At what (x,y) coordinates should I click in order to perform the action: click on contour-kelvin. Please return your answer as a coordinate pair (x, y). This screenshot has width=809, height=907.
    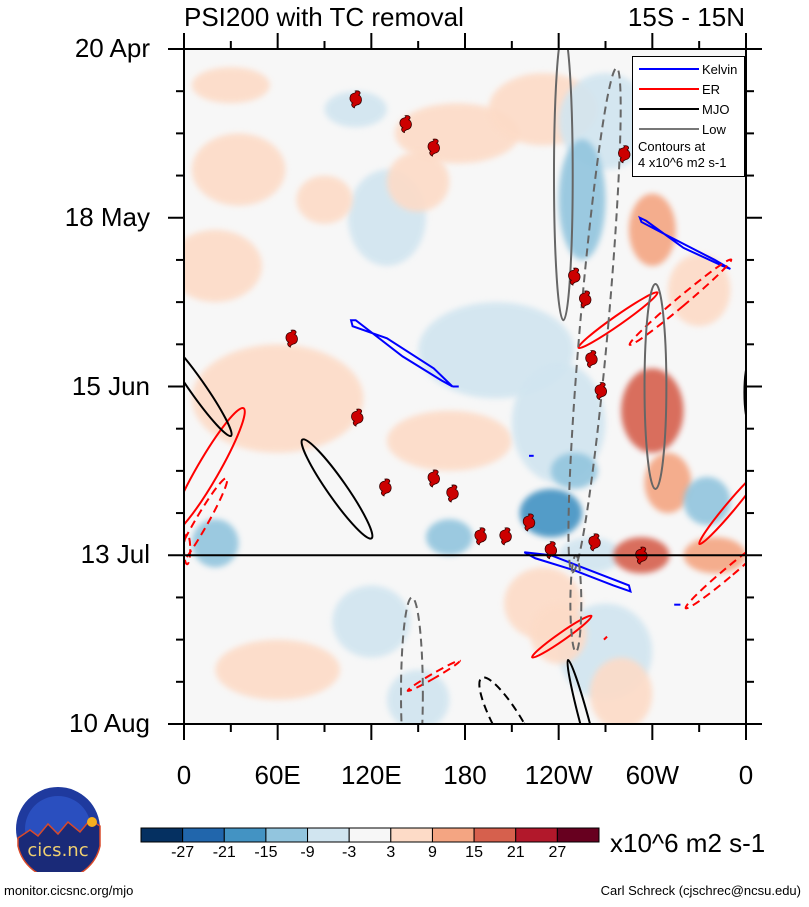
    Looking at the image, I should click on (684, 242).